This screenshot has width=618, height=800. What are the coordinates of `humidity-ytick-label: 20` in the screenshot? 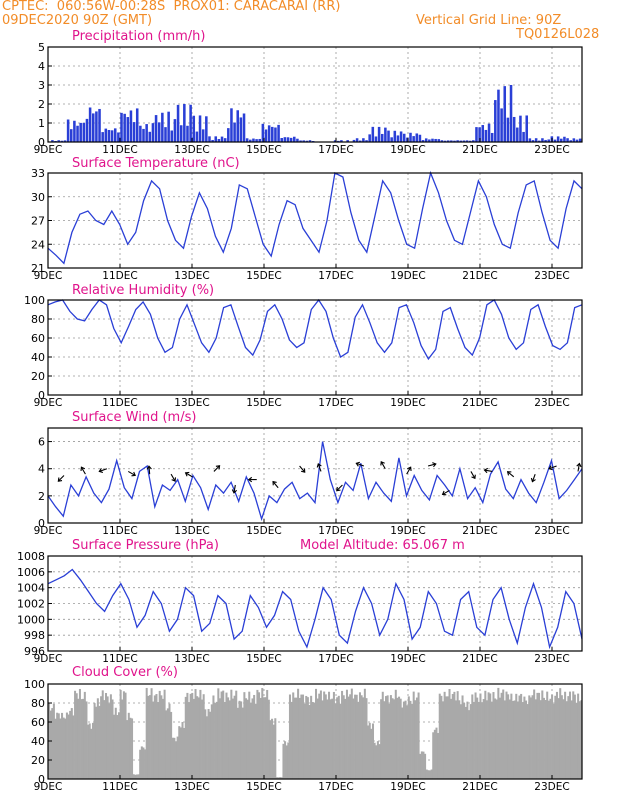 It's located at (38, 376).